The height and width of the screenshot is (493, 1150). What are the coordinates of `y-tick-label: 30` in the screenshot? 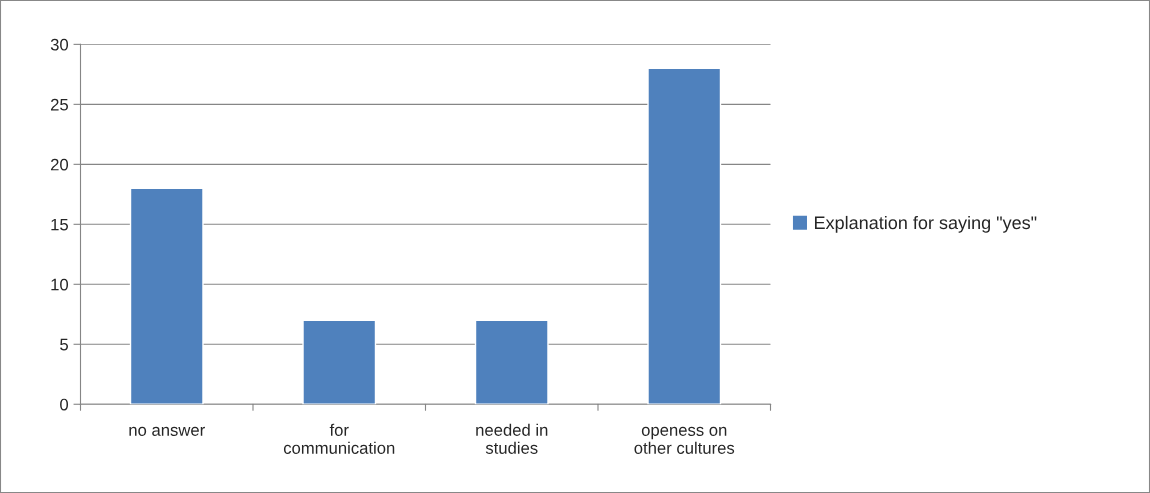 It's located at (59, 44).